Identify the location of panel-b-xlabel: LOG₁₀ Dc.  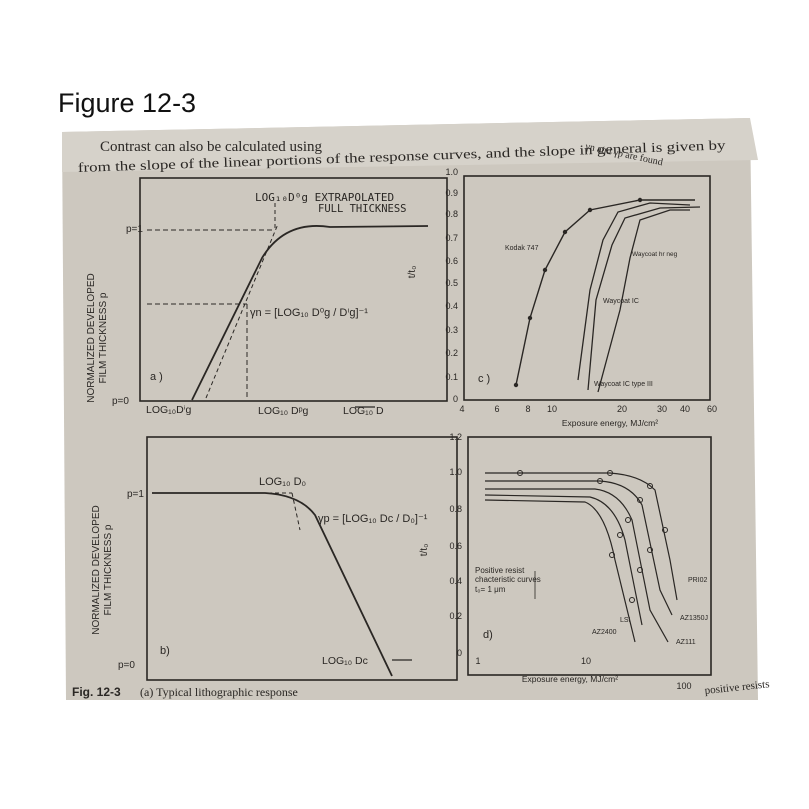
(345, 661).